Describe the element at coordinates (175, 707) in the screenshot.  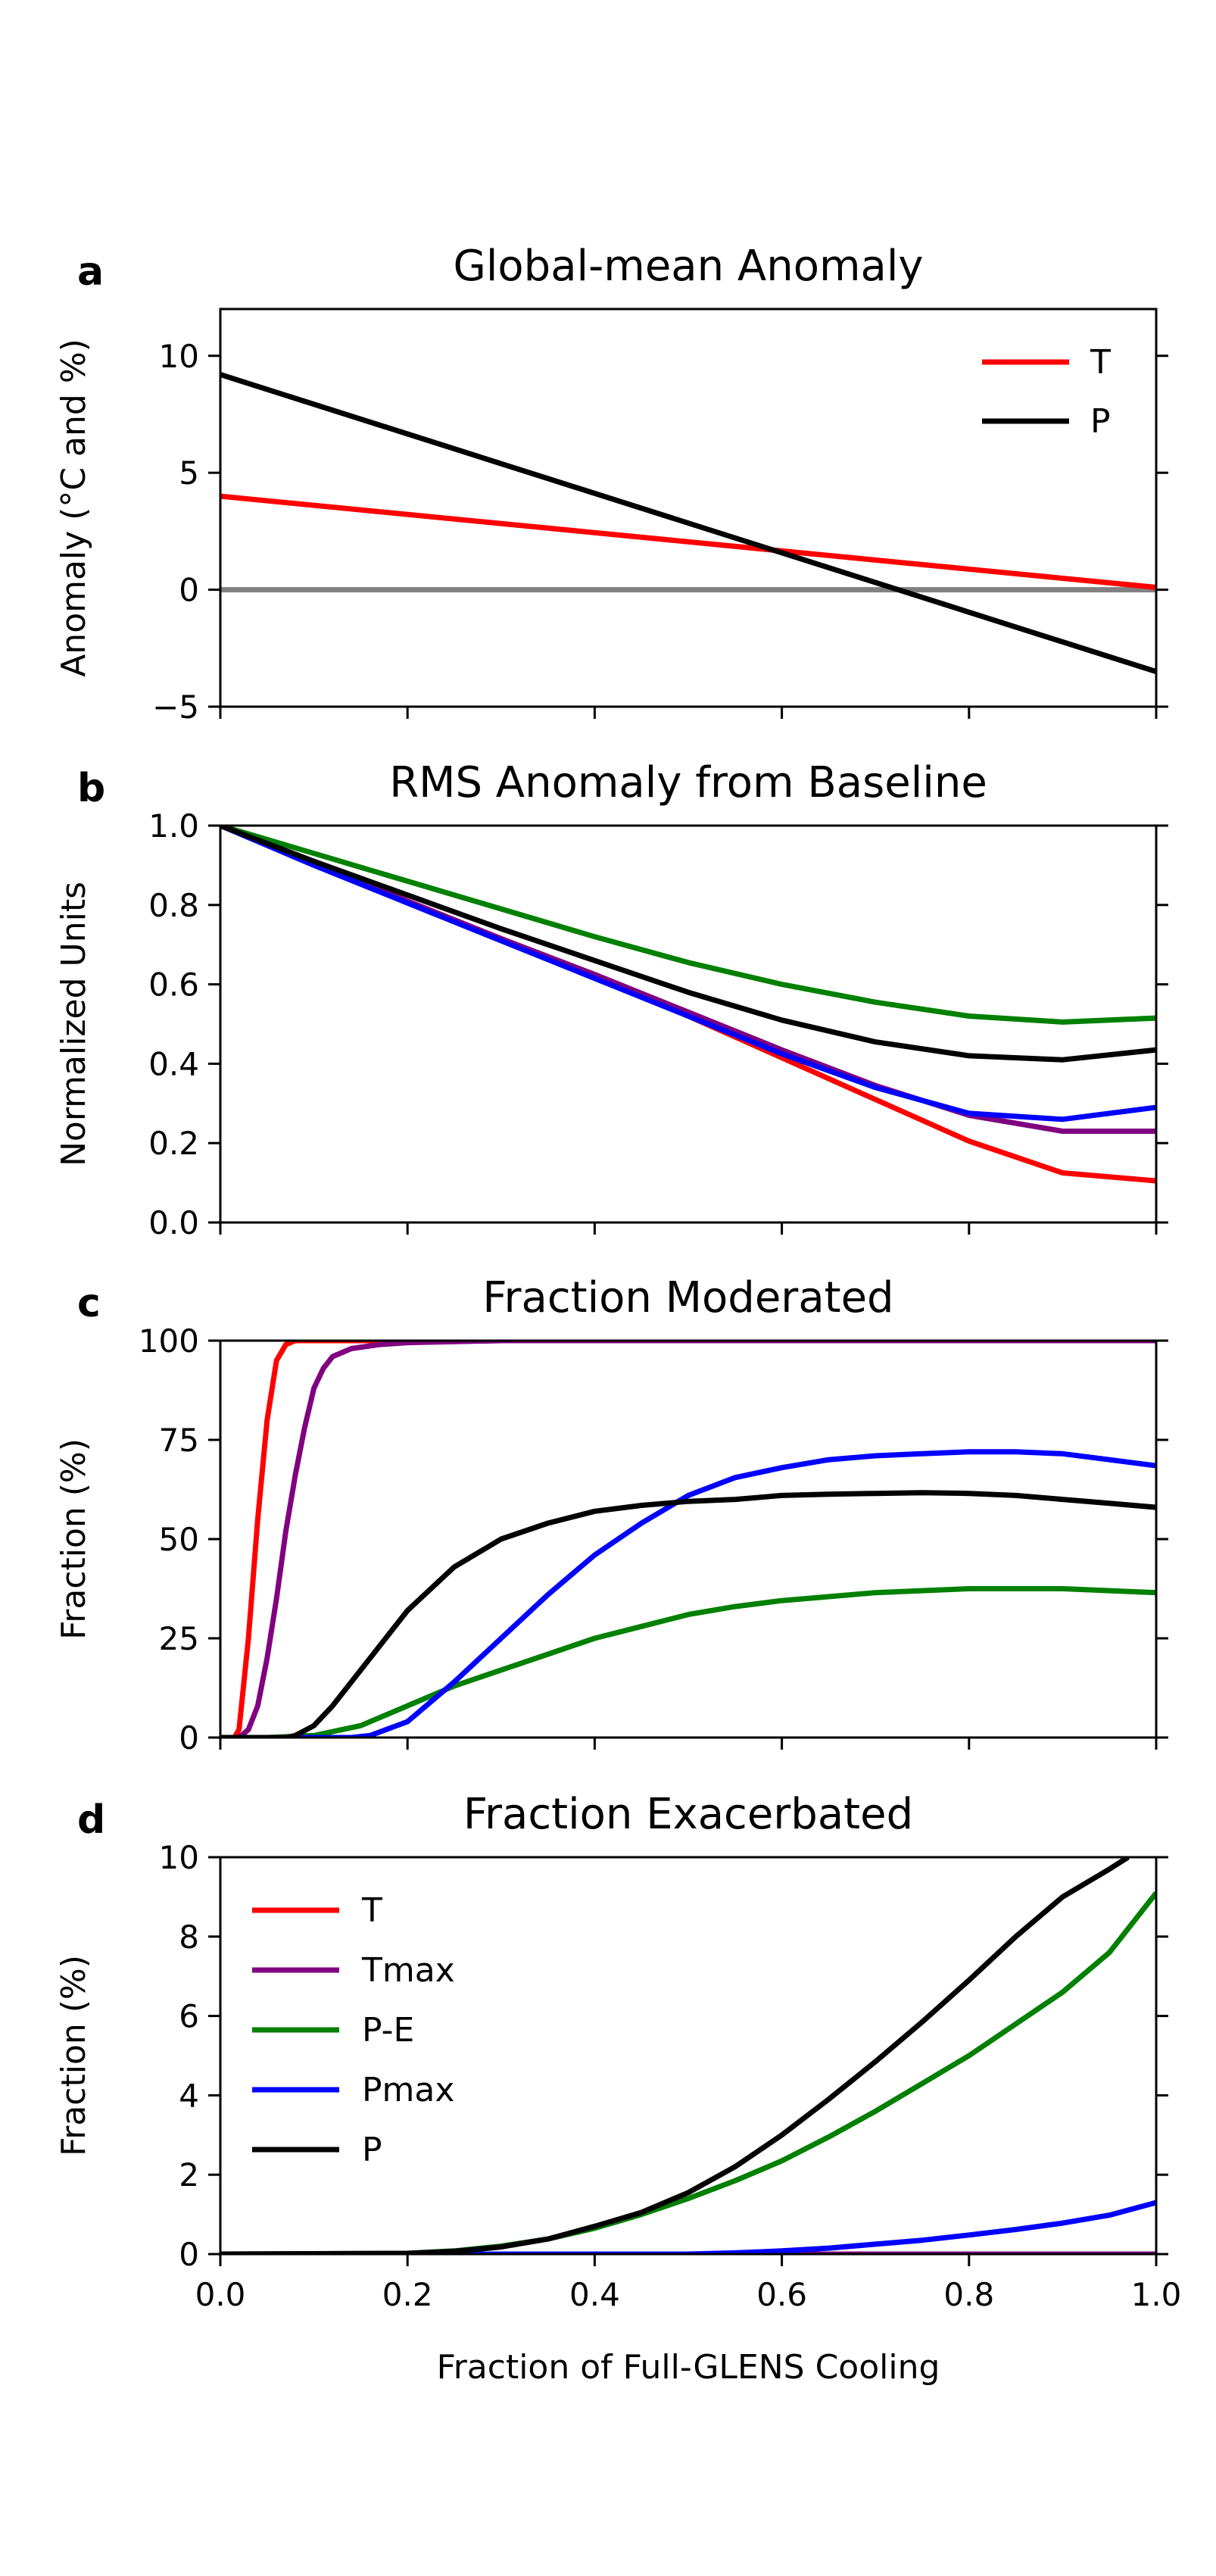
I see `y-tick-label: −5` at that location.